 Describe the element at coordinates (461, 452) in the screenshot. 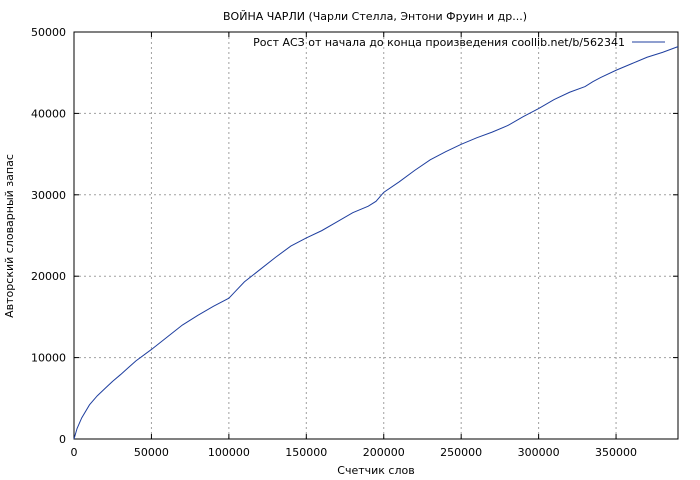

I see `x-tick-label: 250000` at that location.